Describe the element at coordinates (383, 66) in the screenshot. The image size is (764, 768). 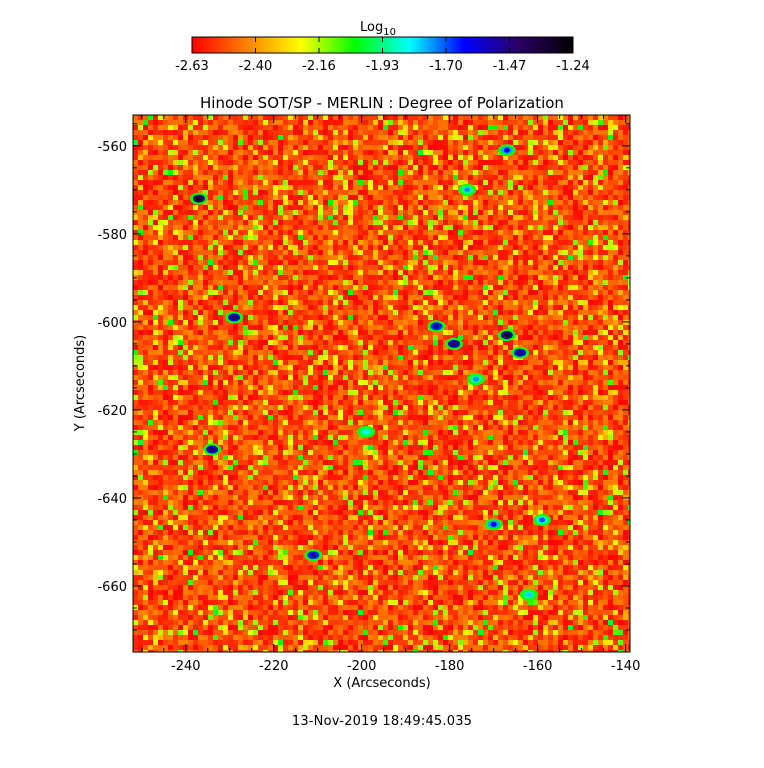
I see `colorbar-tick-label: -1.93` at that location.